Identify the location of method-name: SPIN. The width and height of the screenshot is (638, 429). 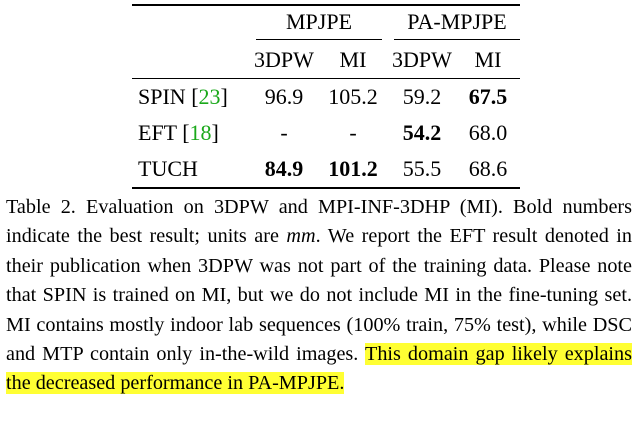
(162, 96).